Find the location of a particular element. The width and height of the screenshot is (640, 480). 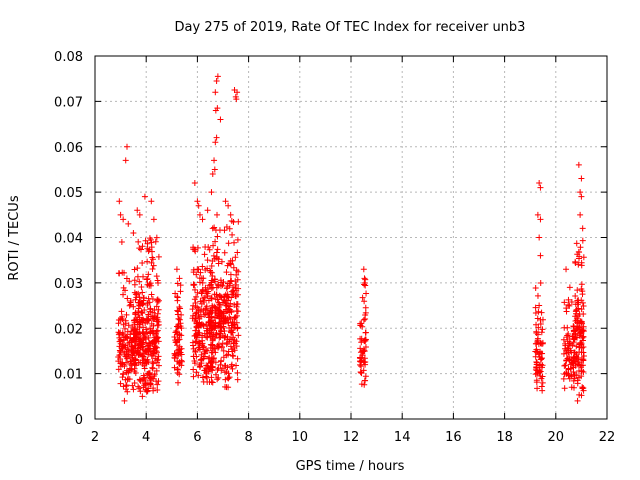

x-tick-label: 12 is located at coordinates (351, 437).